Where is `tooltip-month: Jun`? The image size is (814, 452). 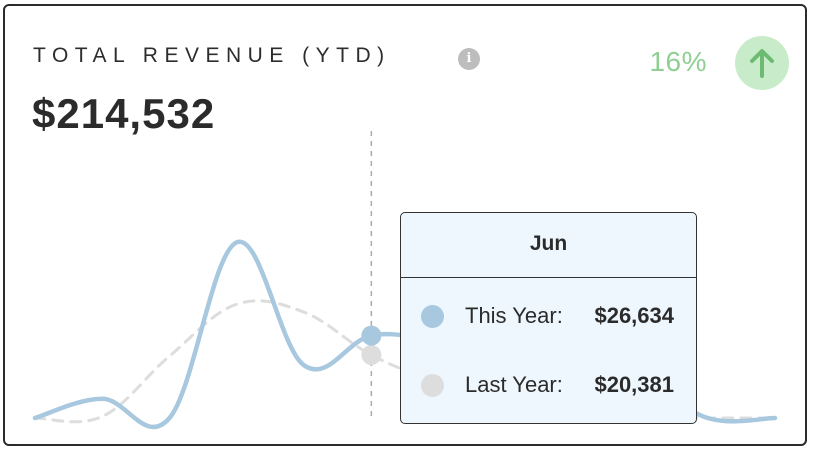 tooltip-month: Jun is located at coordinates (548, 245).